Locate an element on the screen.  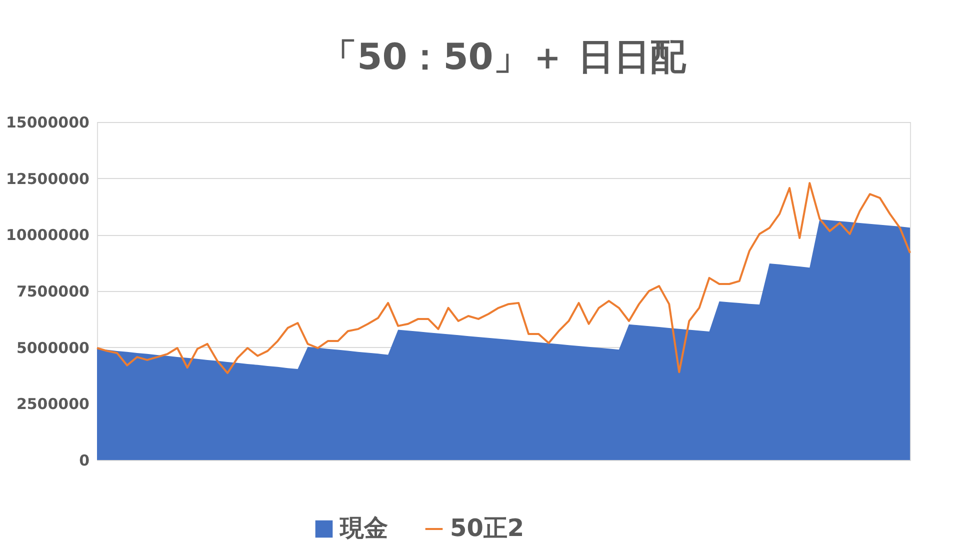
y-tick-label: 5000000 is located at coordinates (53, 347).